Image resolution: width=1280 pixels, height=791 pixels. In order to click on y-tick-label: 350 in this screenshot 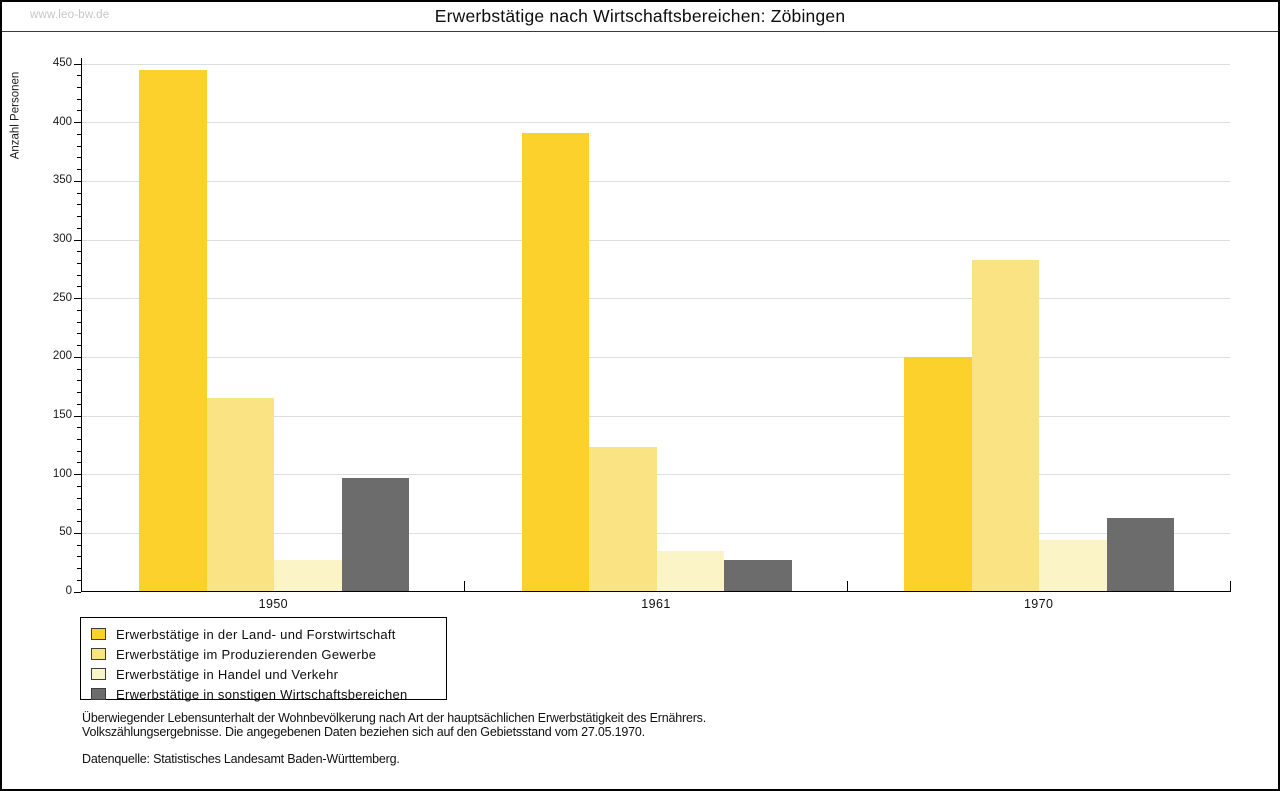, I will do `click(62, 180)`.